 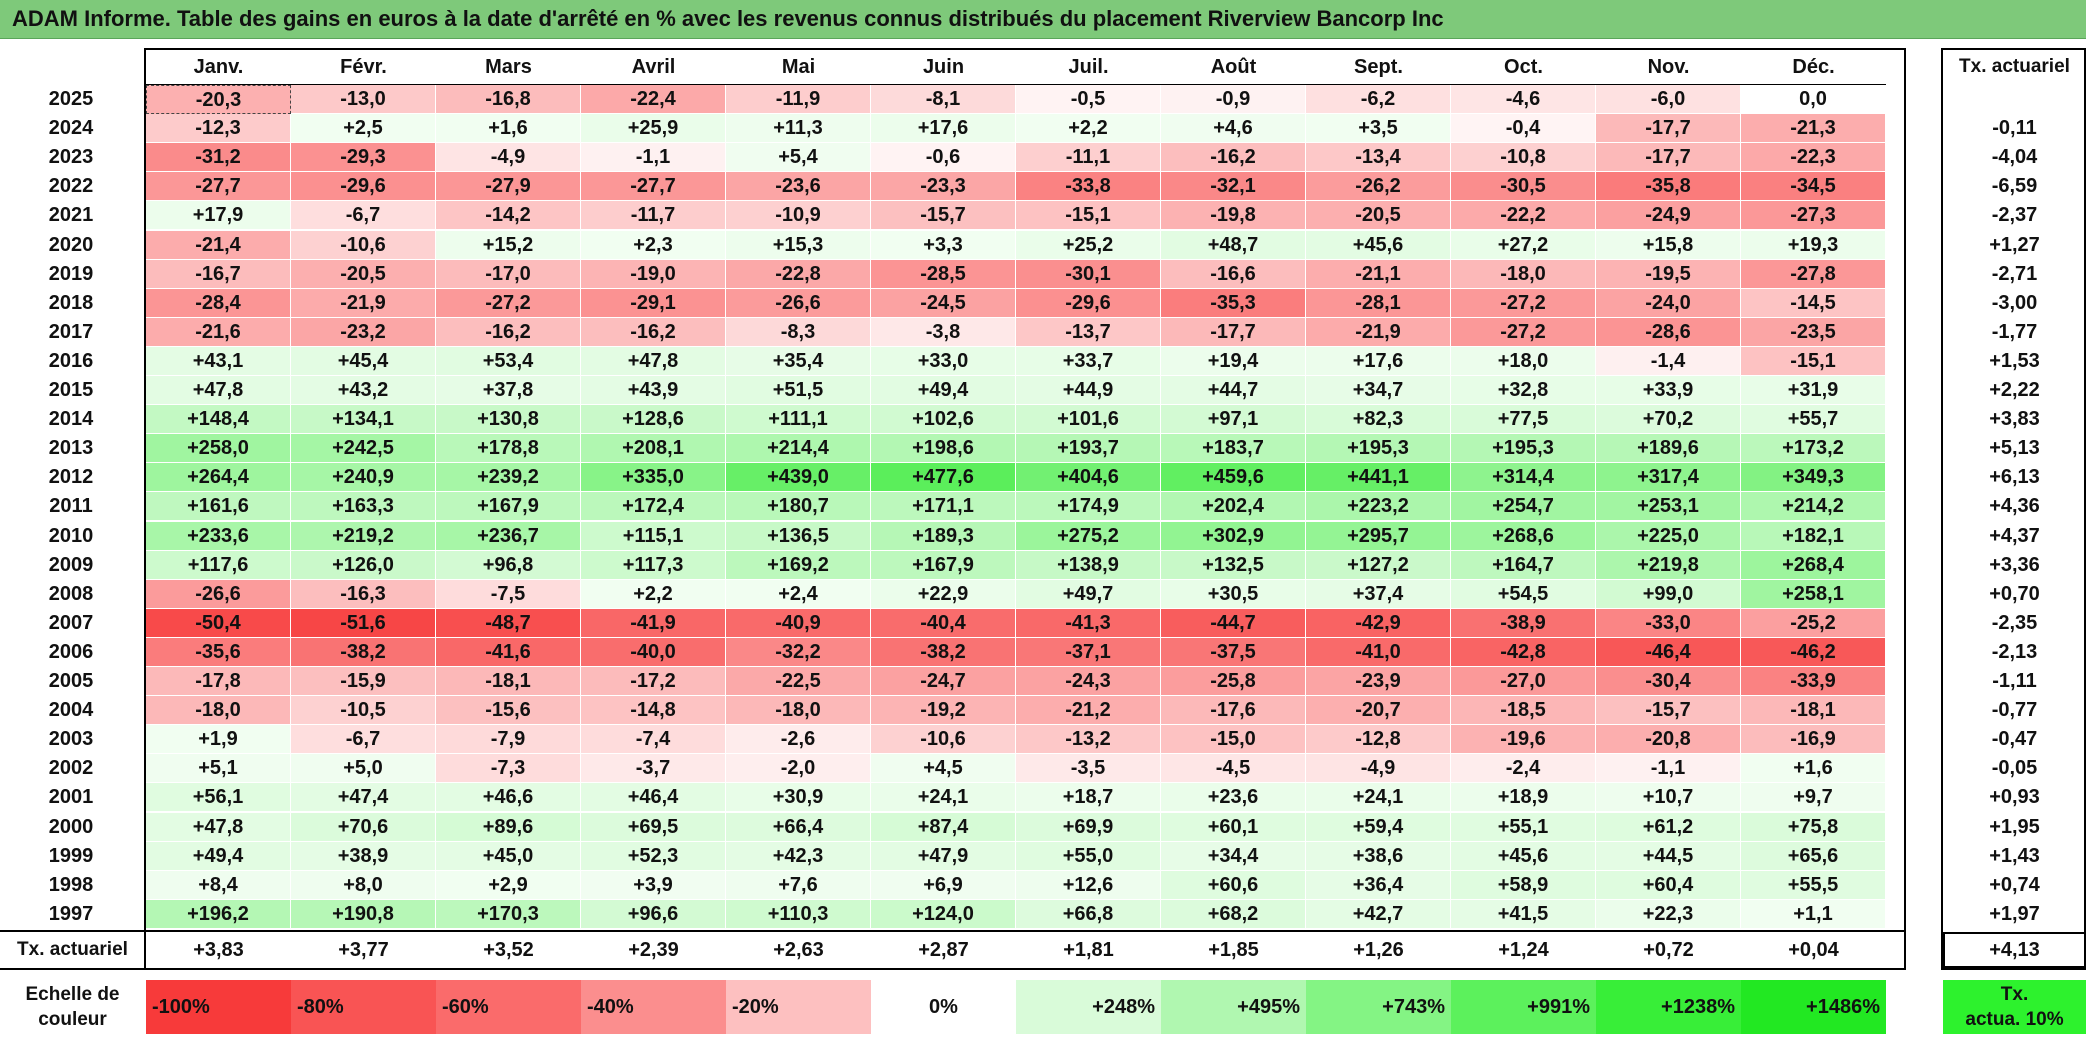 I want to click on table-cell: +60,4, so click(x=1668, y=885).